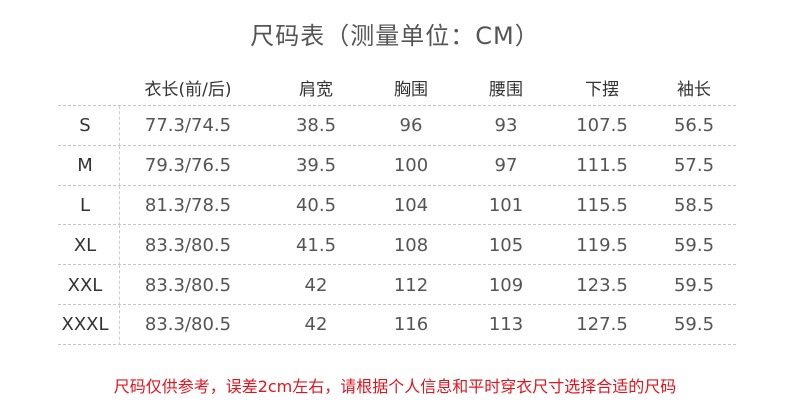  I want to click on size-label: L, so click(85, 205).